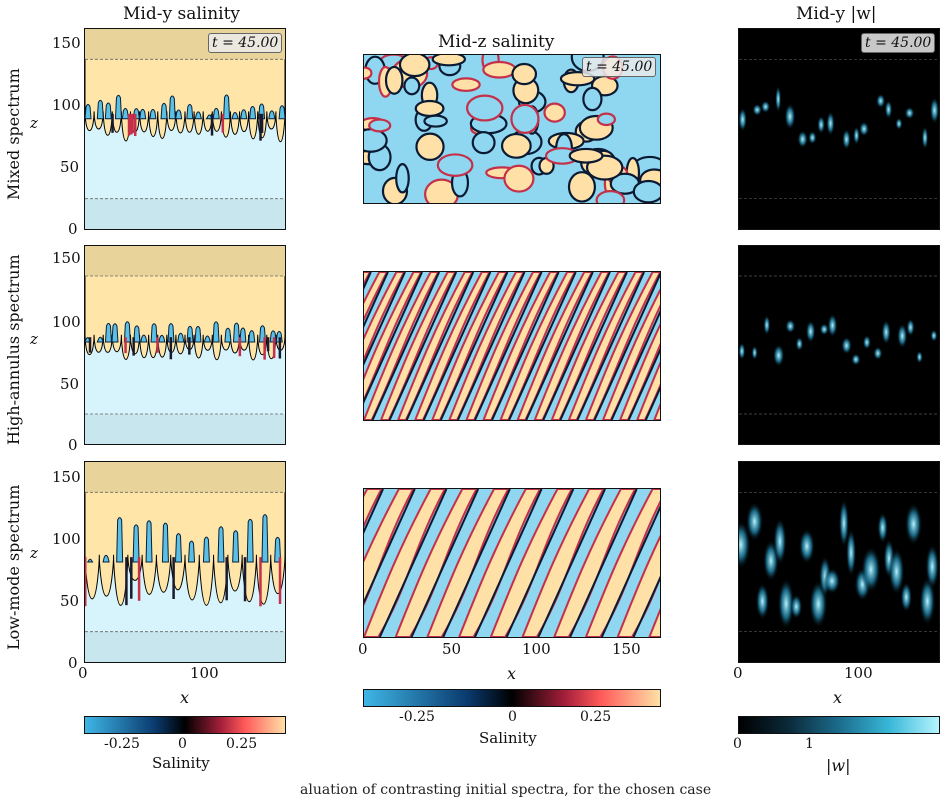  I want to click on colorbar-label-middle: Salinity, so click(508, 738).